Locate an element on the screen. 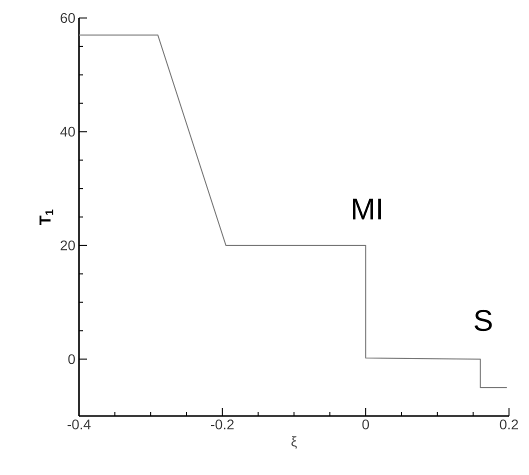  y-tick-label: 20 is located at coordinates (67, 245).